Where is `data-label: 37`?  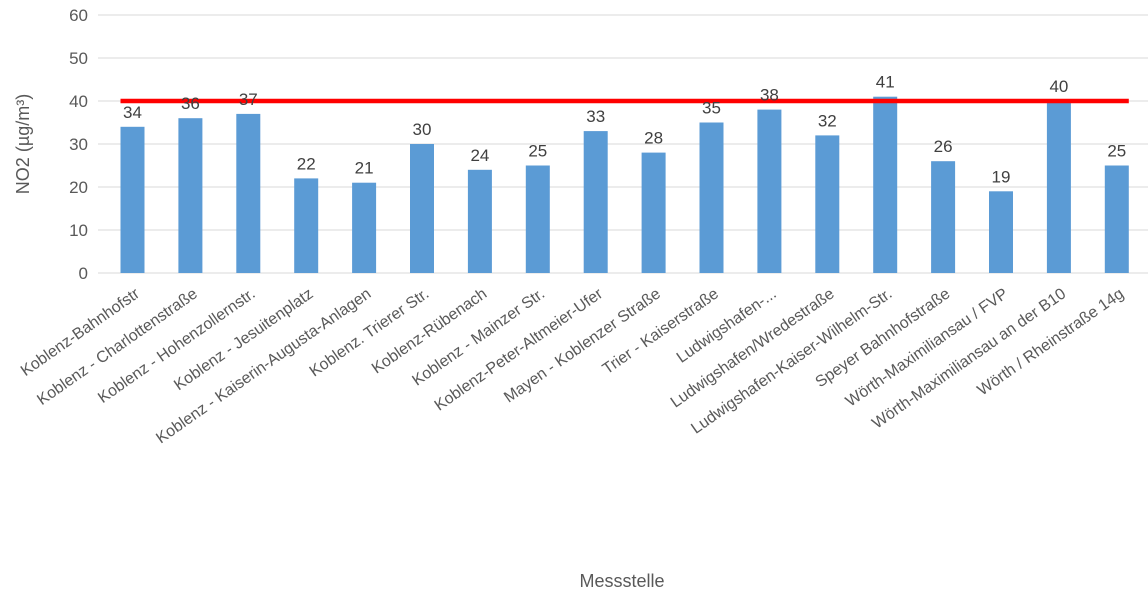 data-label: 37 is located at coordinates (248, 99).